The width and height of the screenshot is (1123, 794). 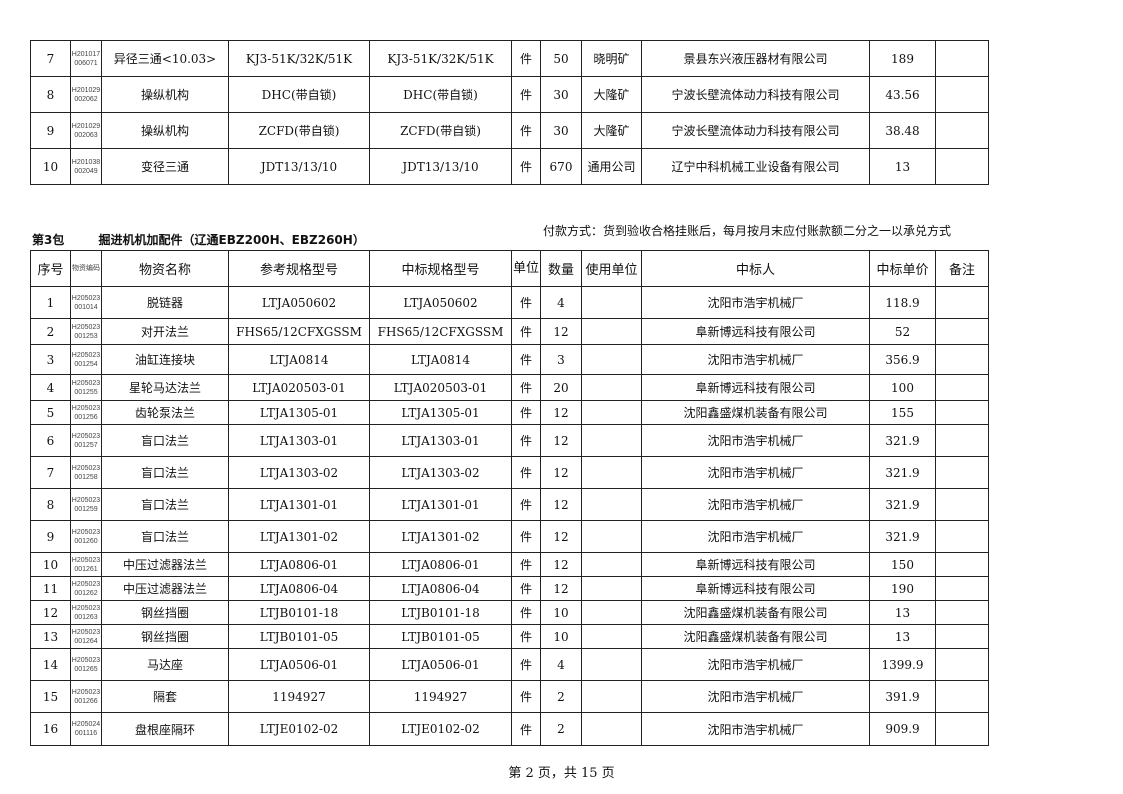 I want to click on cell-ref: LTJB0101-05, so click(x=299, y=636).